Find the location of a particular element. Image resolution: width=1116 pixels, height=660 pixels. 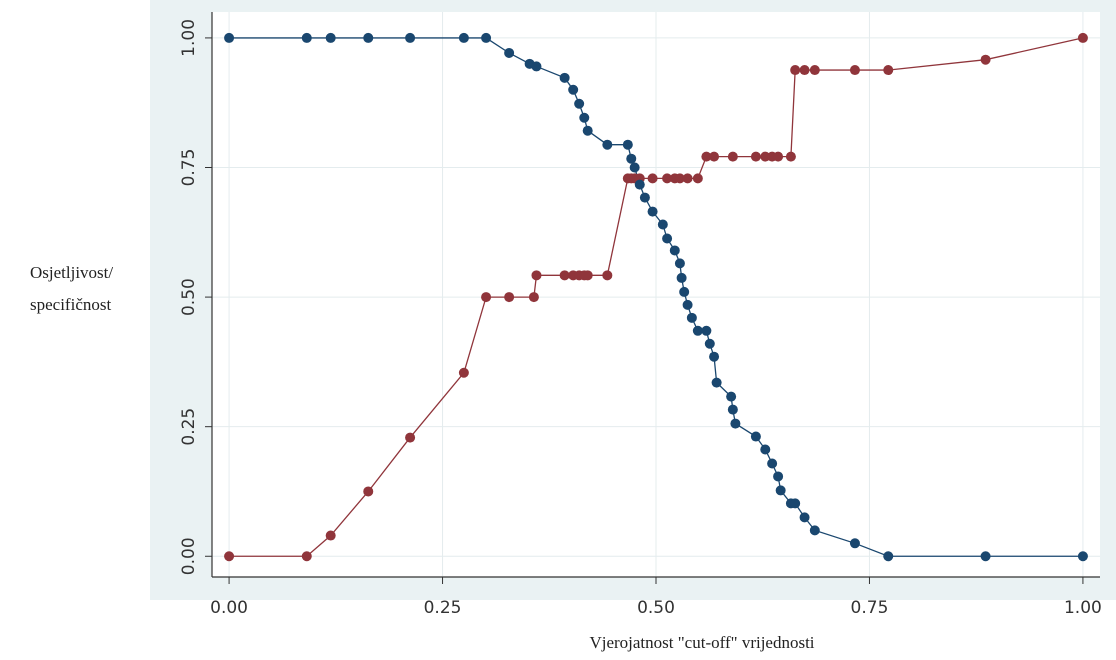

y-axis-title: Osjetljivost/ is located at coordinates (71, 272).